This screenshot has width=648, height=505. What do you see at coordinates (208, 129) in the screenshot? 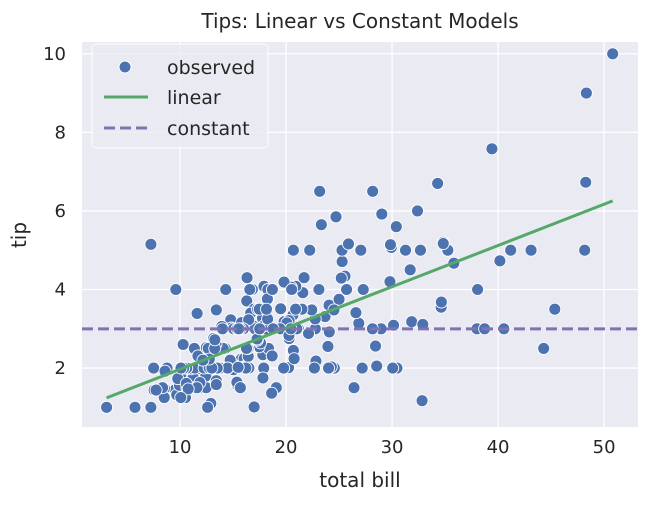
I see `legend-constant-label: constant` at bounding box center [208, 129].